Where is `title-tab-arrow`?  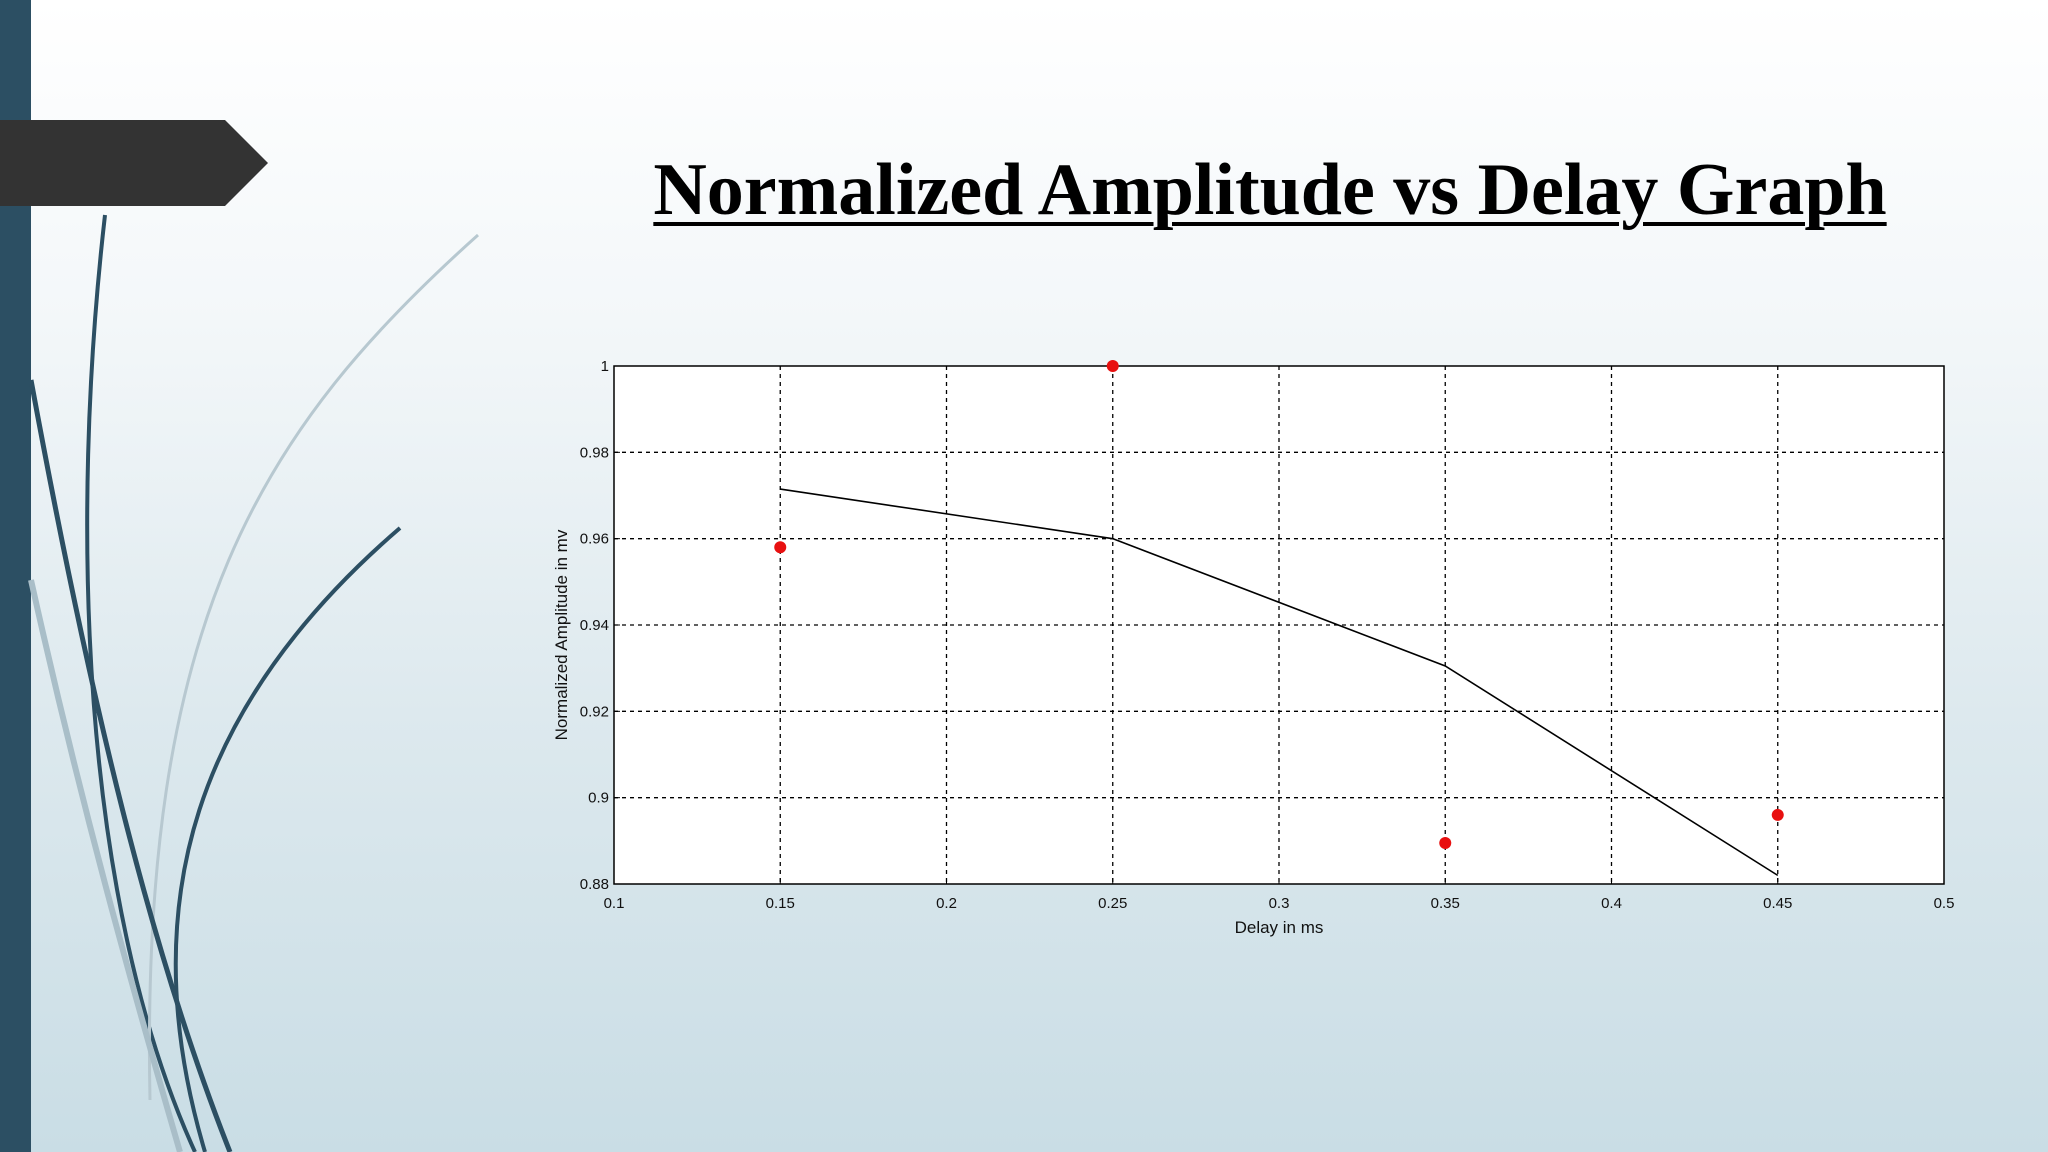
title-tab-arrow is located at coordinates (134, 163).